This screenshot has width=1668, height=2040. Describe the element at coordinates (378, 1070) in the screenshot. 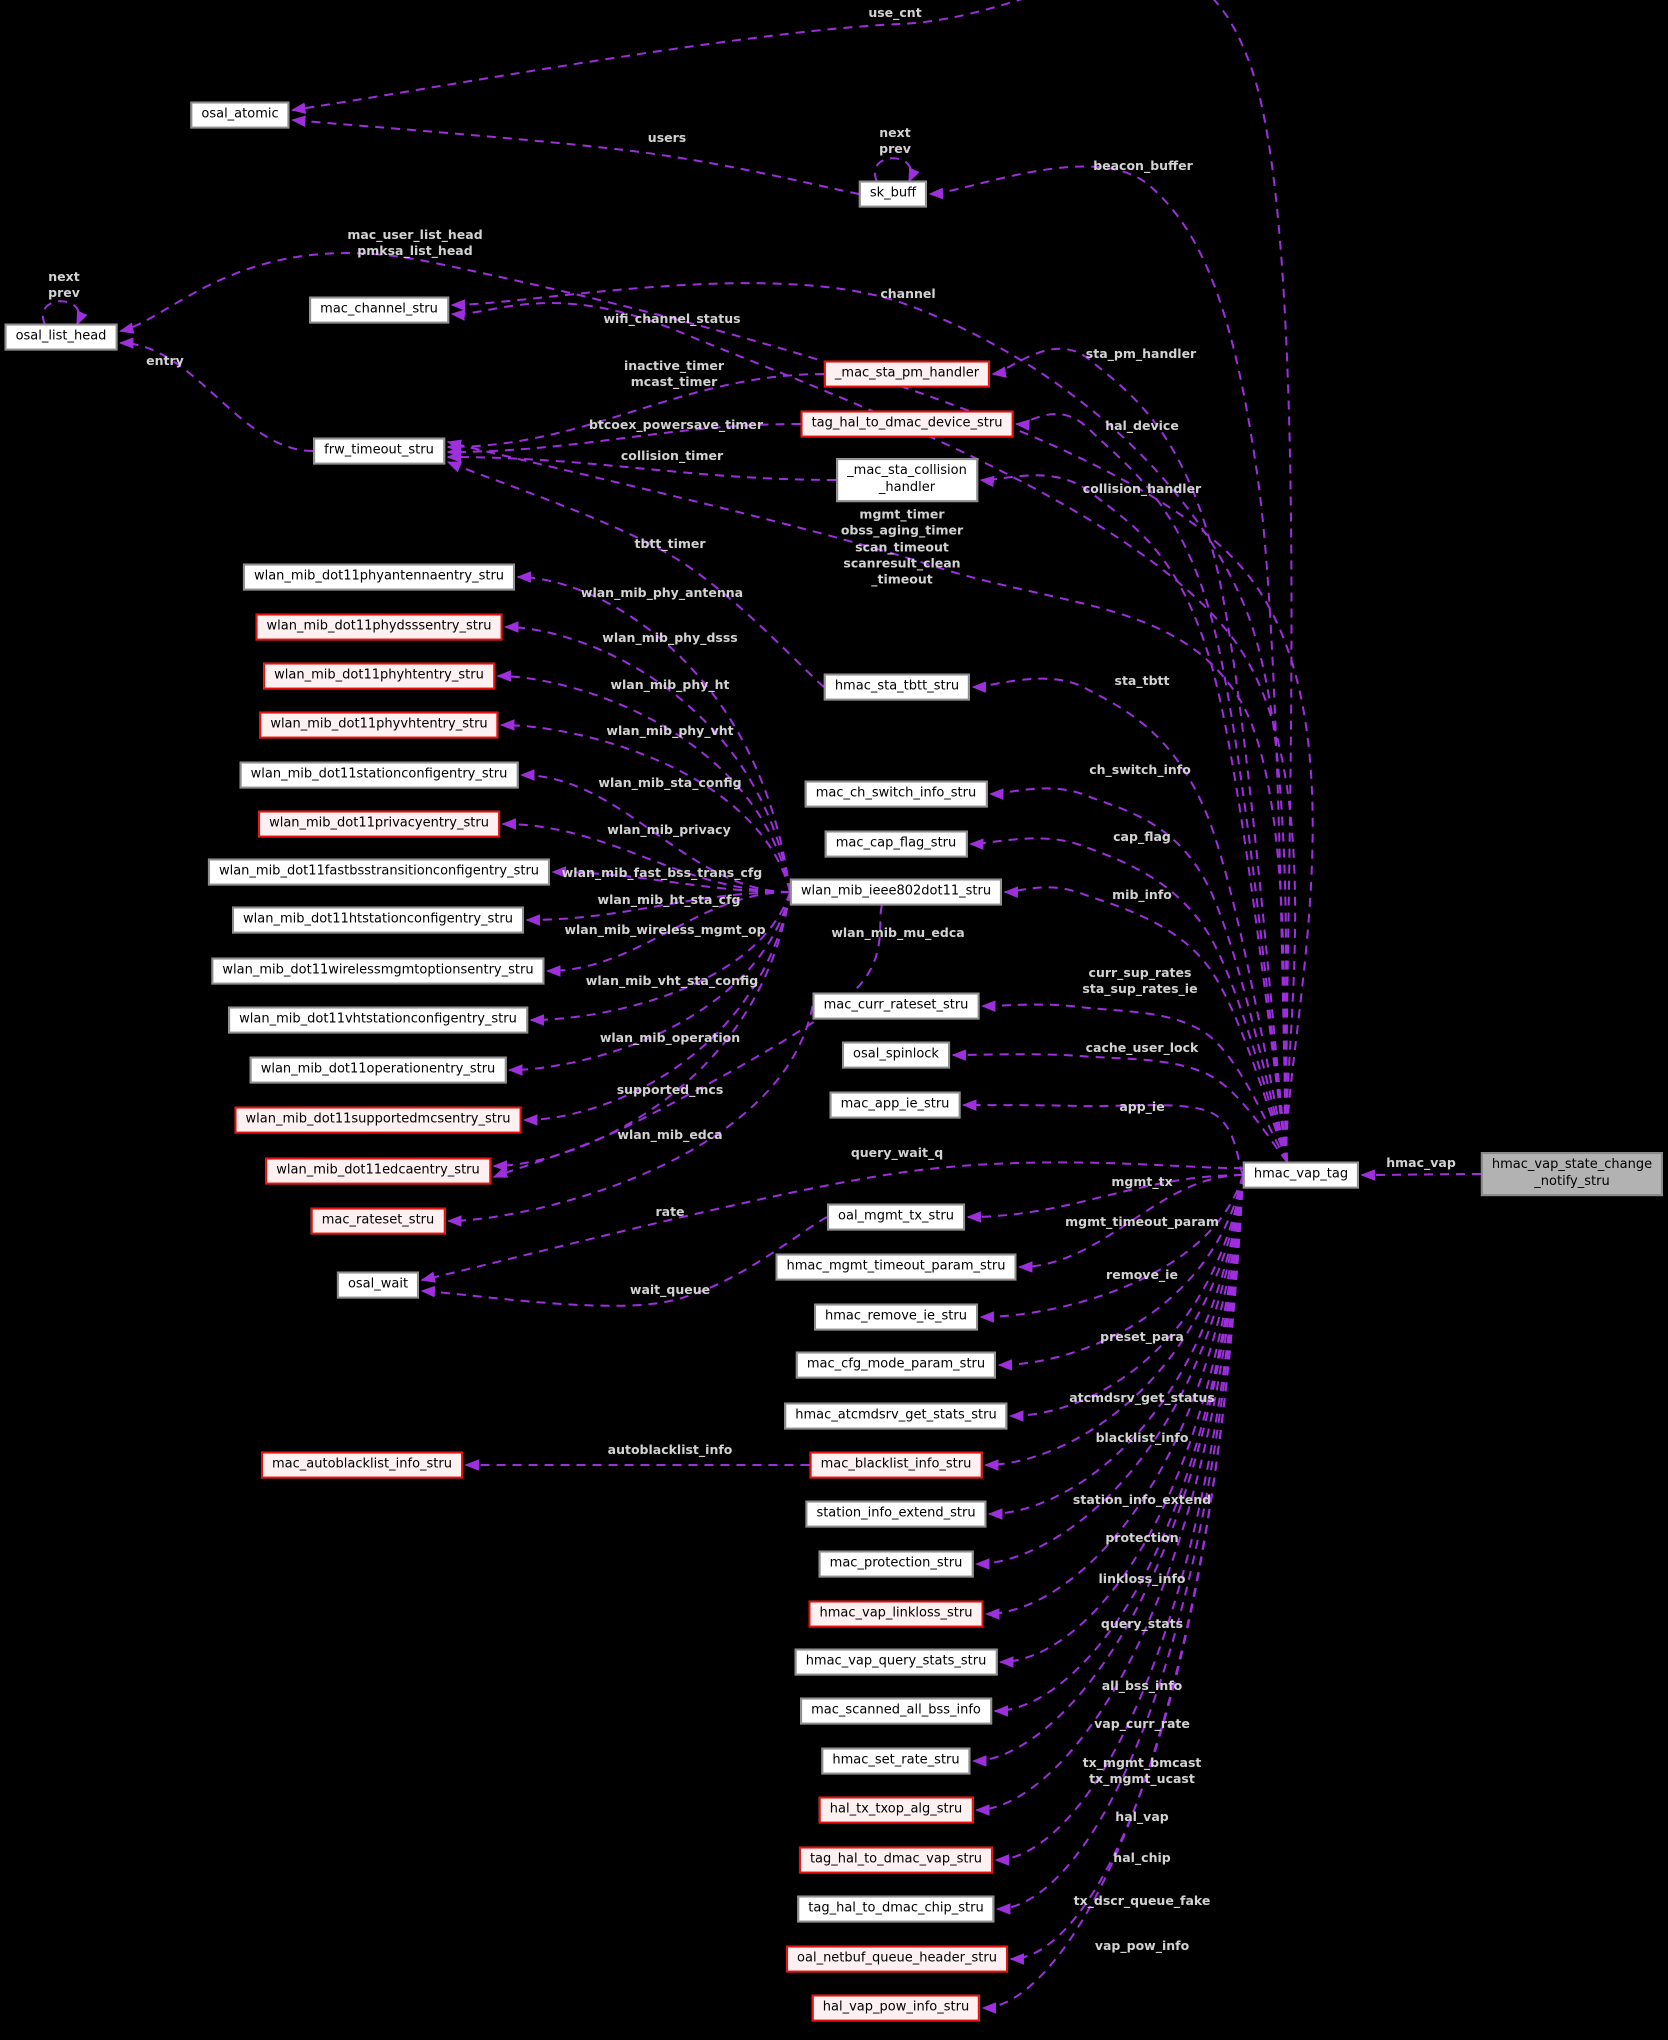

I see `node-wlan_mib_dot11operationentry_stru: wlan_mib_dot11operationentry_stru` at that location.